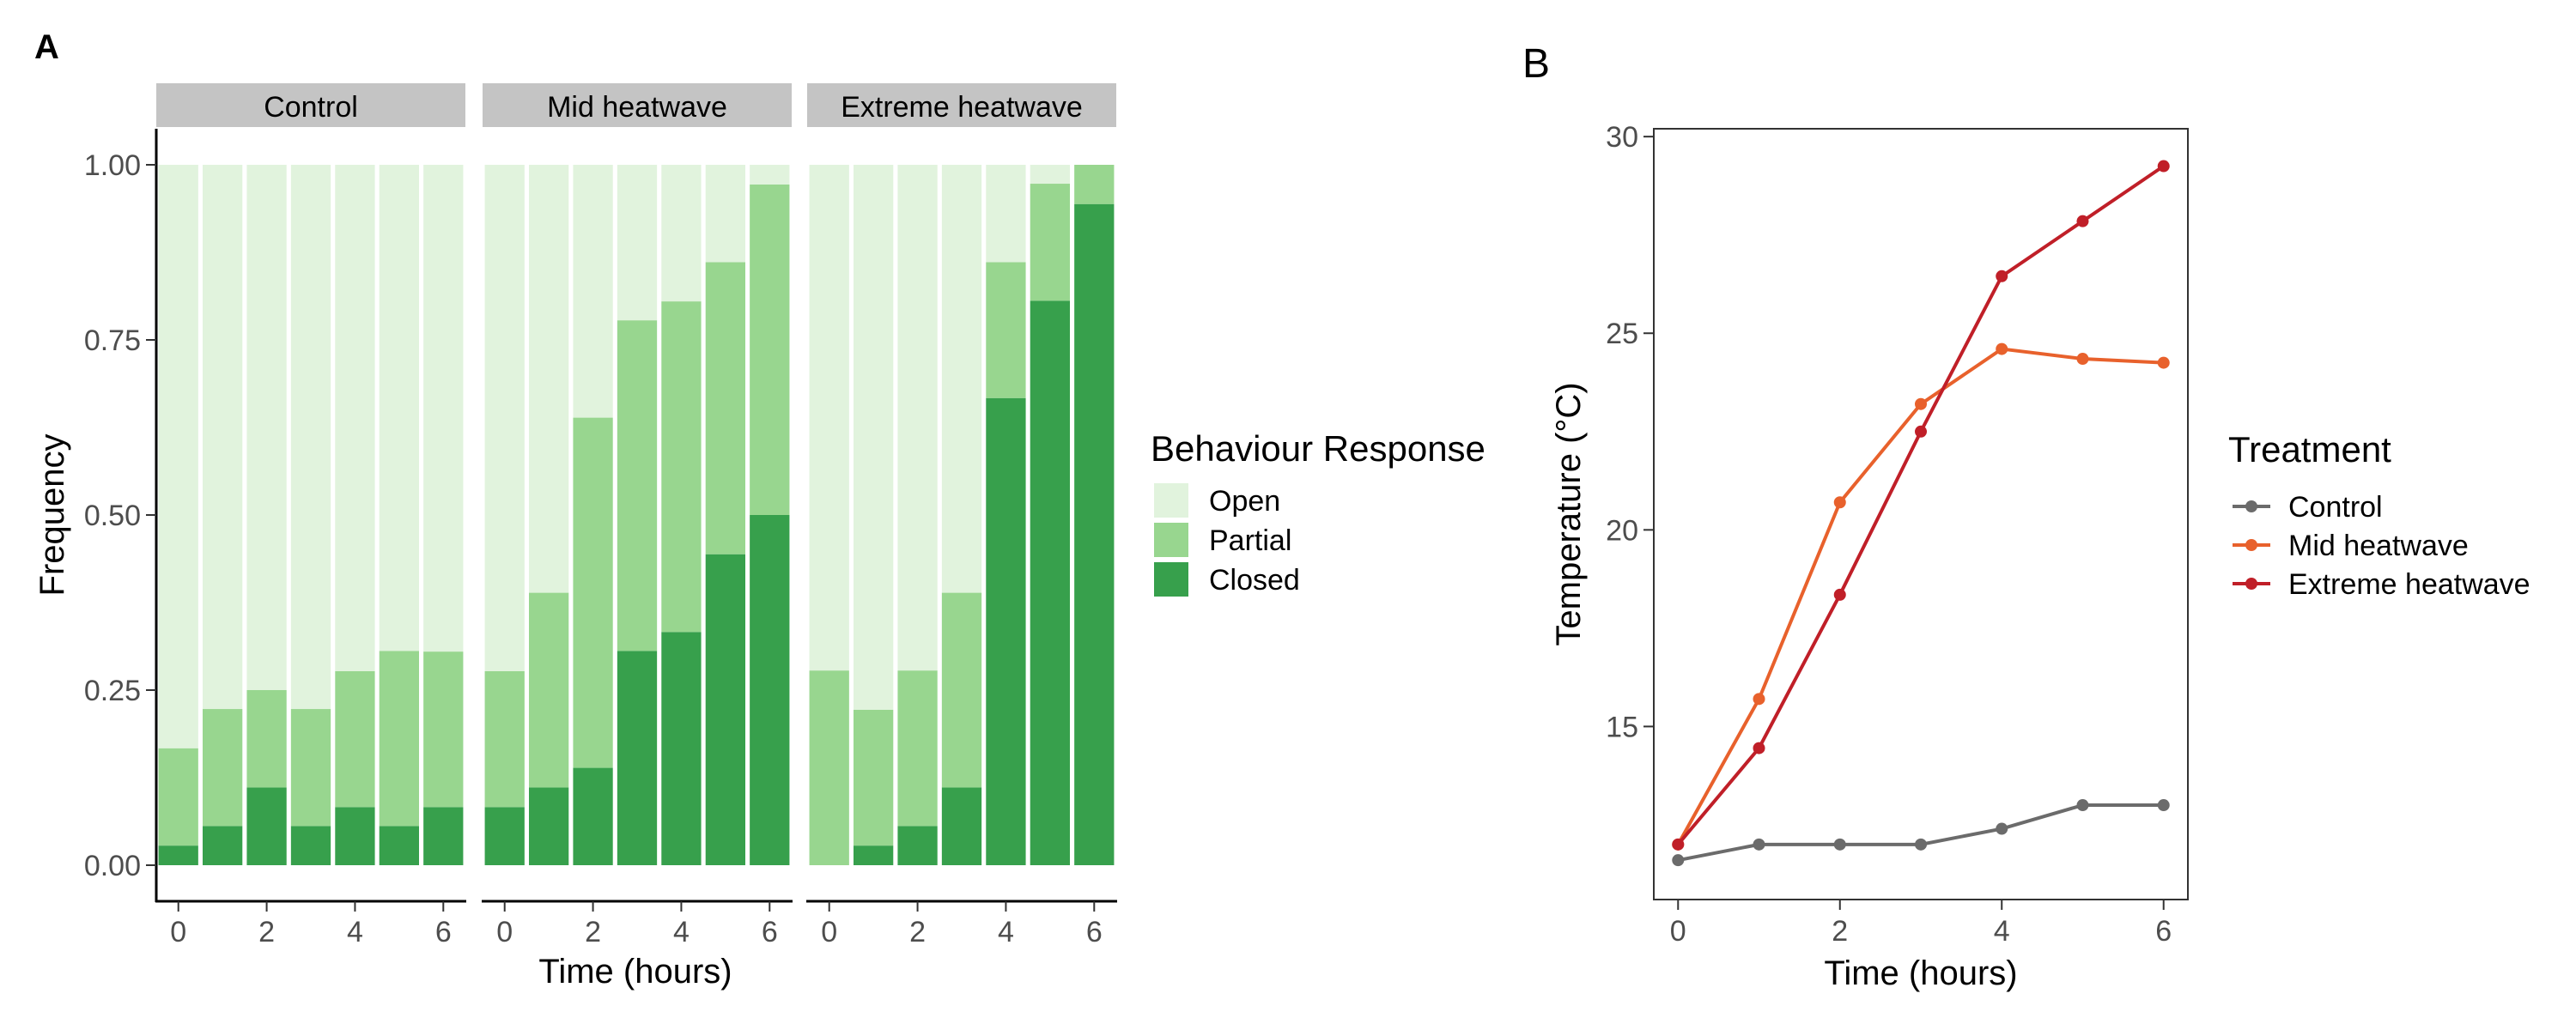 This screenshot has width=2576, height=1030. What do you see at coordinates (355, 836) in the screenshot?
I see `bar-control-closed-t4` at bounding box center [355, 836].